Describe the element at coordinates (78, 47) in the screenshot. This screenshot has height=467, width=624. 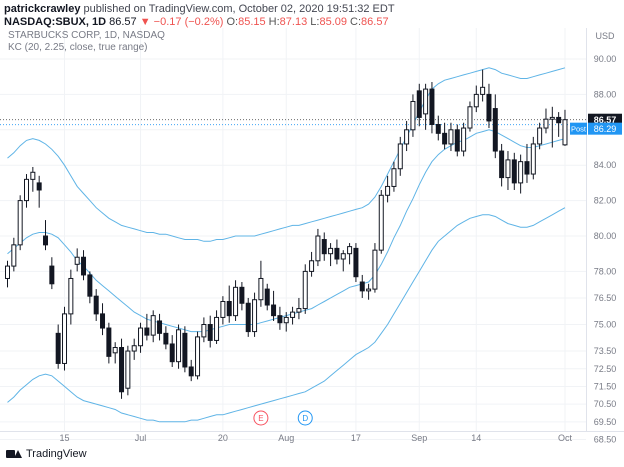
I see `indicator-legend: KC (20, 2.25, close, true range)` at that location.